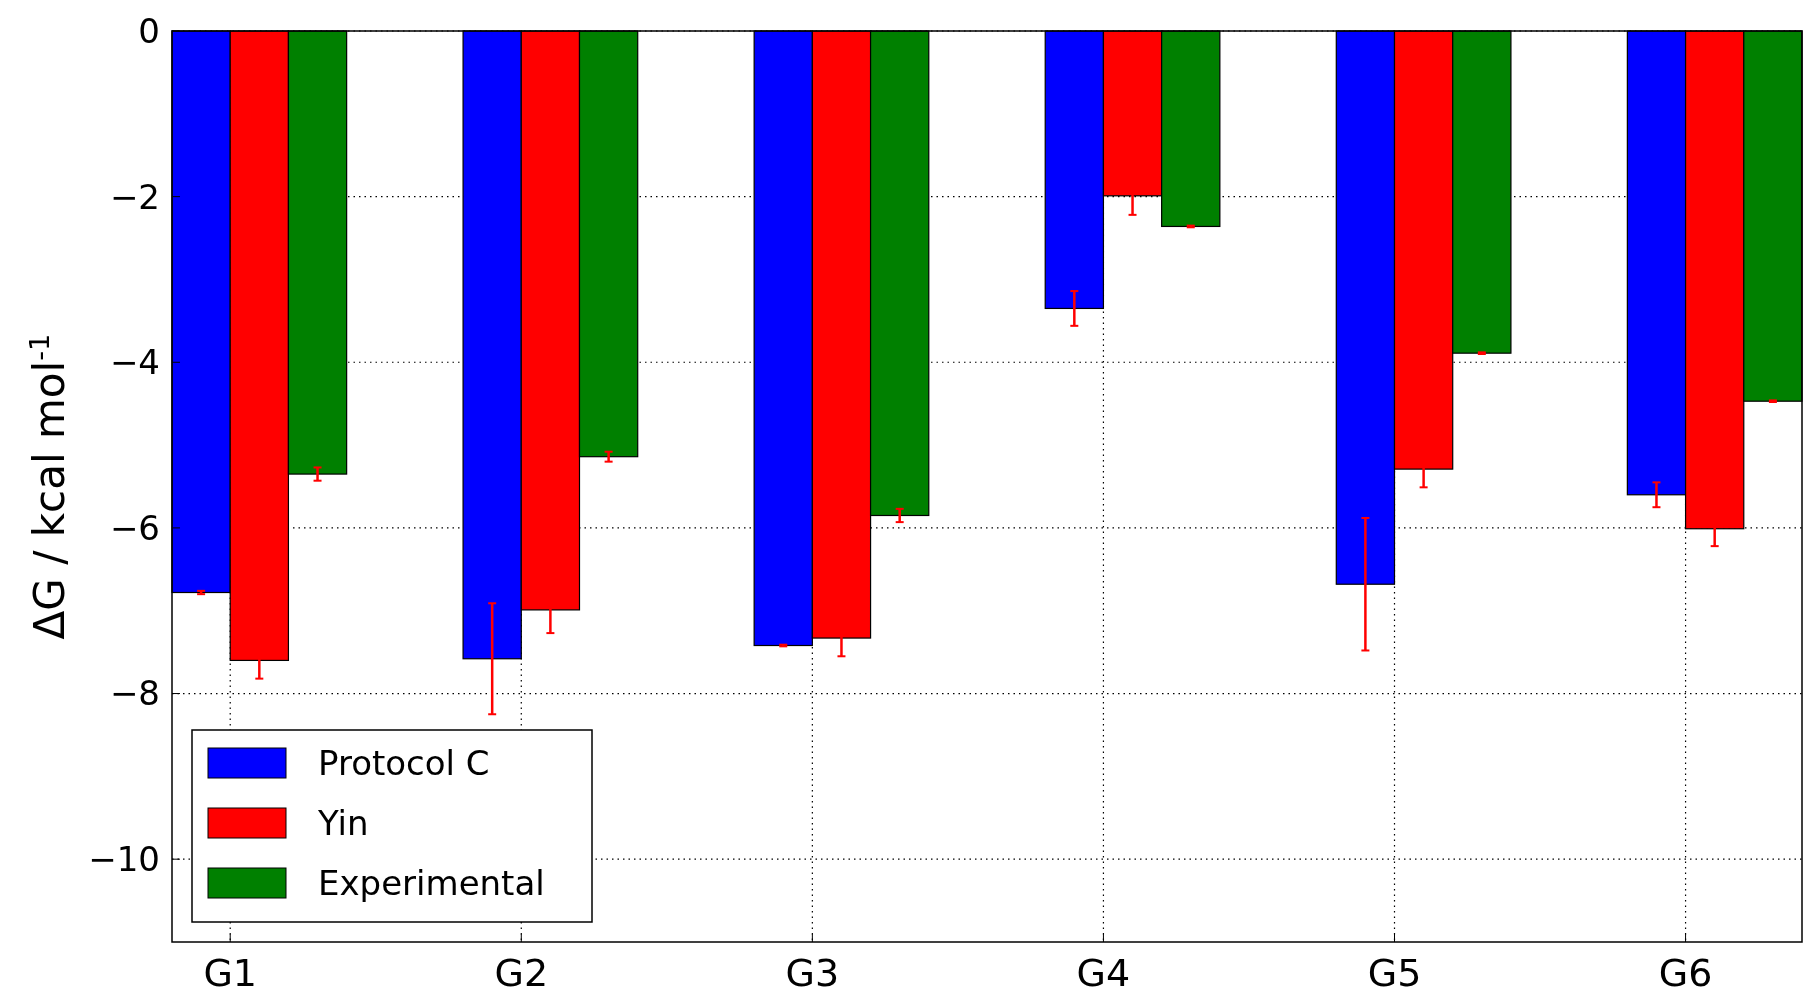  What do you see at coordinates (149, 30) in the screenshot?
I see `y-tick-label: 0` at bounding box center [149, 30].